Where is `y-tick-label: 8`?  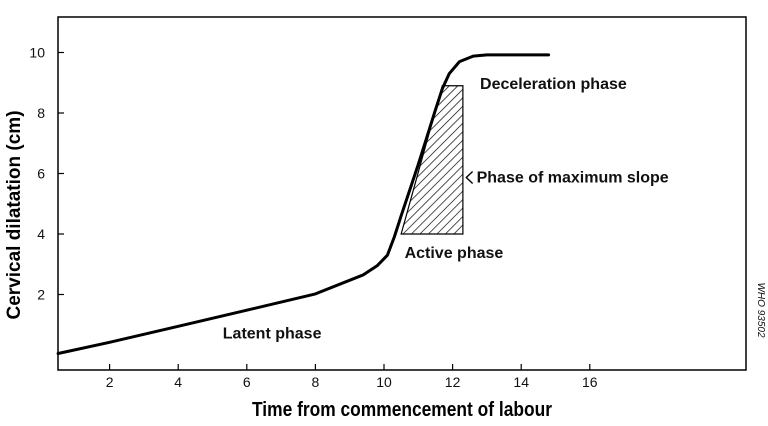
y-tick-label: 8 is located at coordinates (41, 113).